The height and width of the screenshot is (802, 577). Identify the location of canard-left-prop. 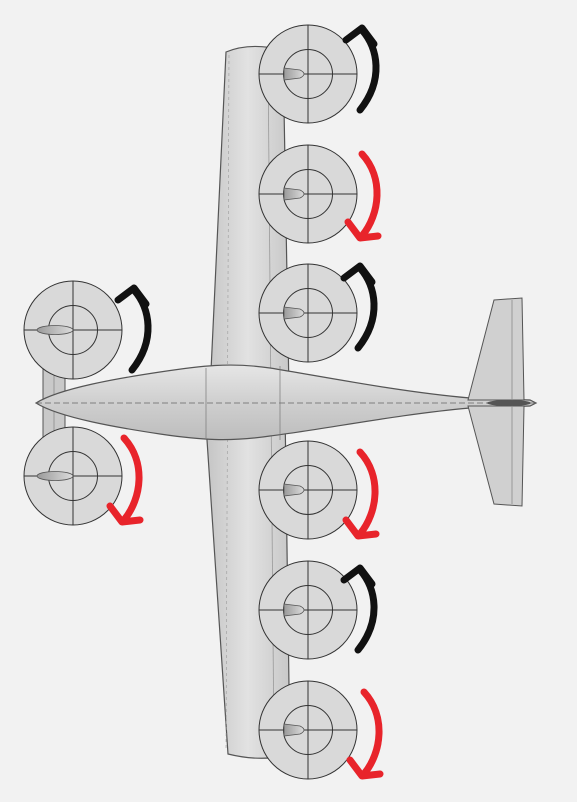
(73, 330).